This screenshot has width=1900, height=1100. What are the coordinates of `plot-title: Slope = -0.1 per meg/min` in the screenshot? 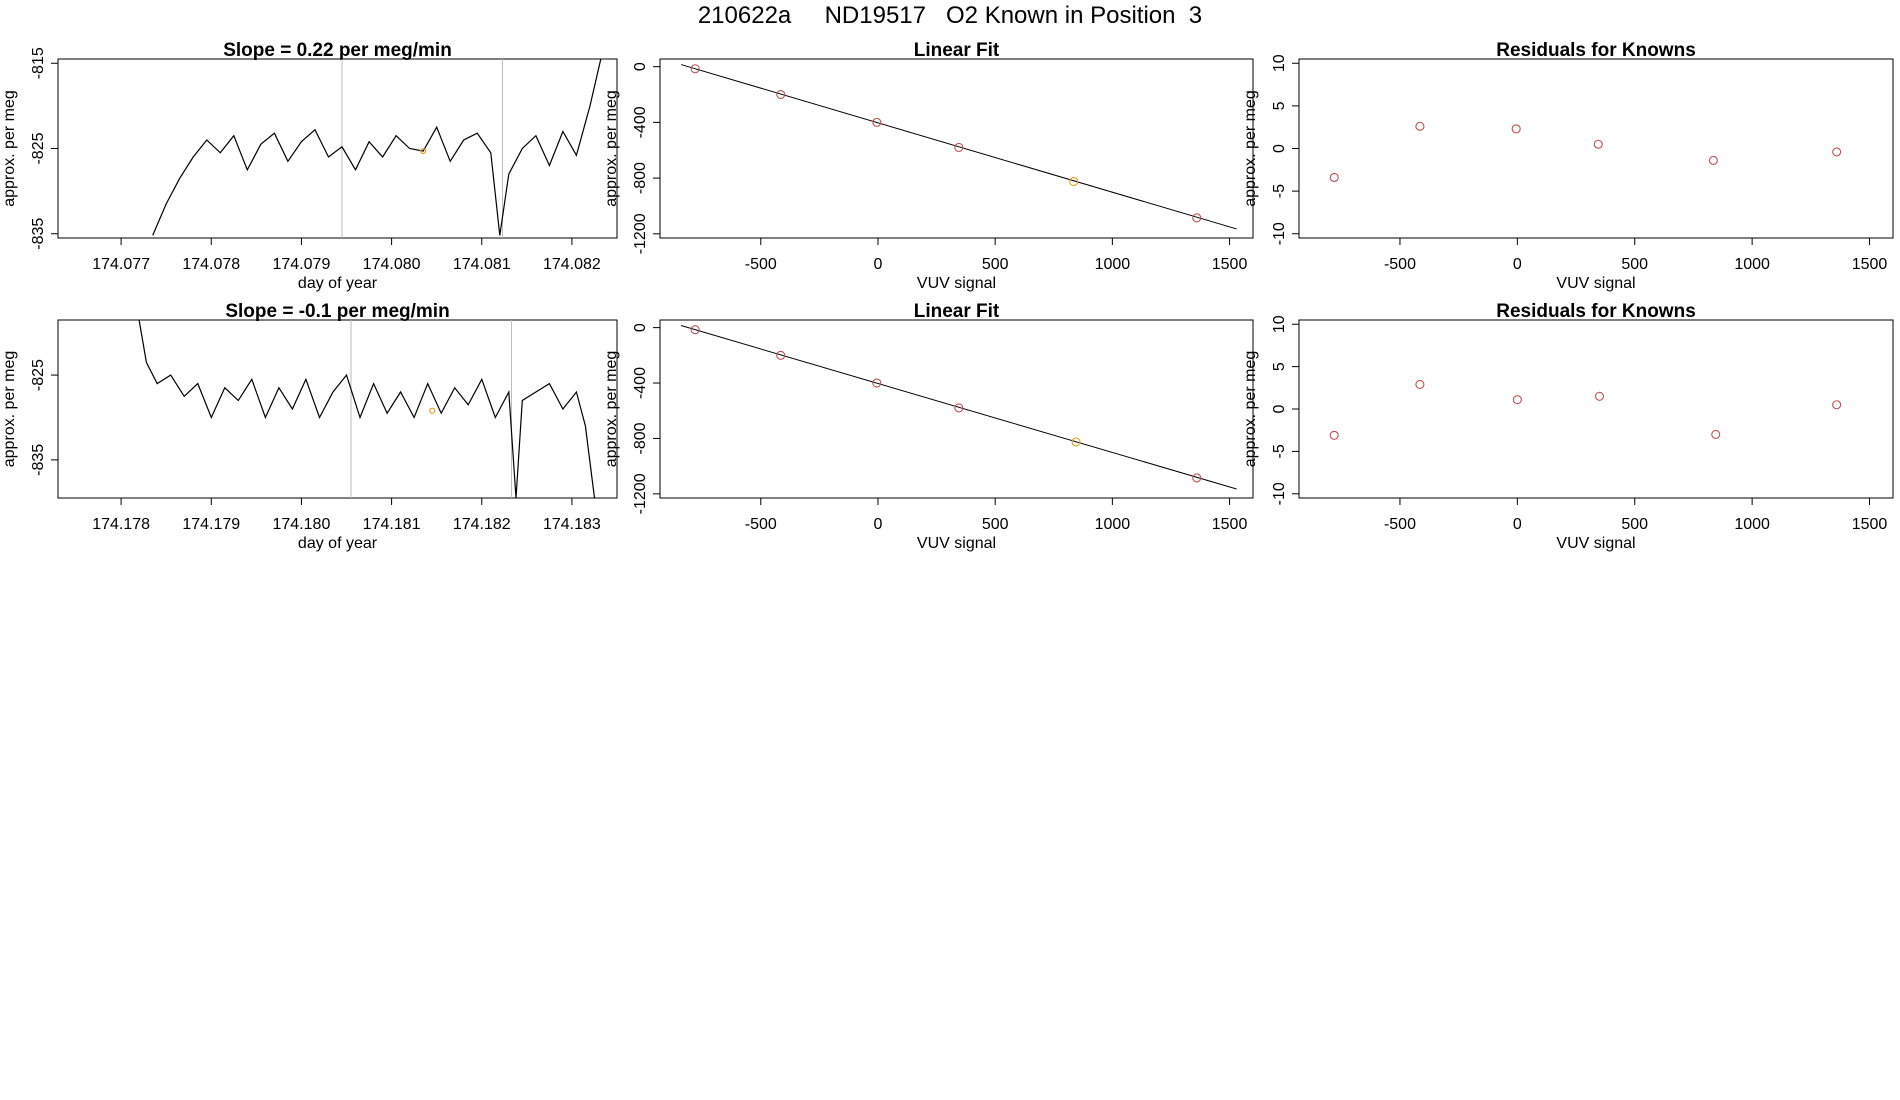 It's located at (337, 311).